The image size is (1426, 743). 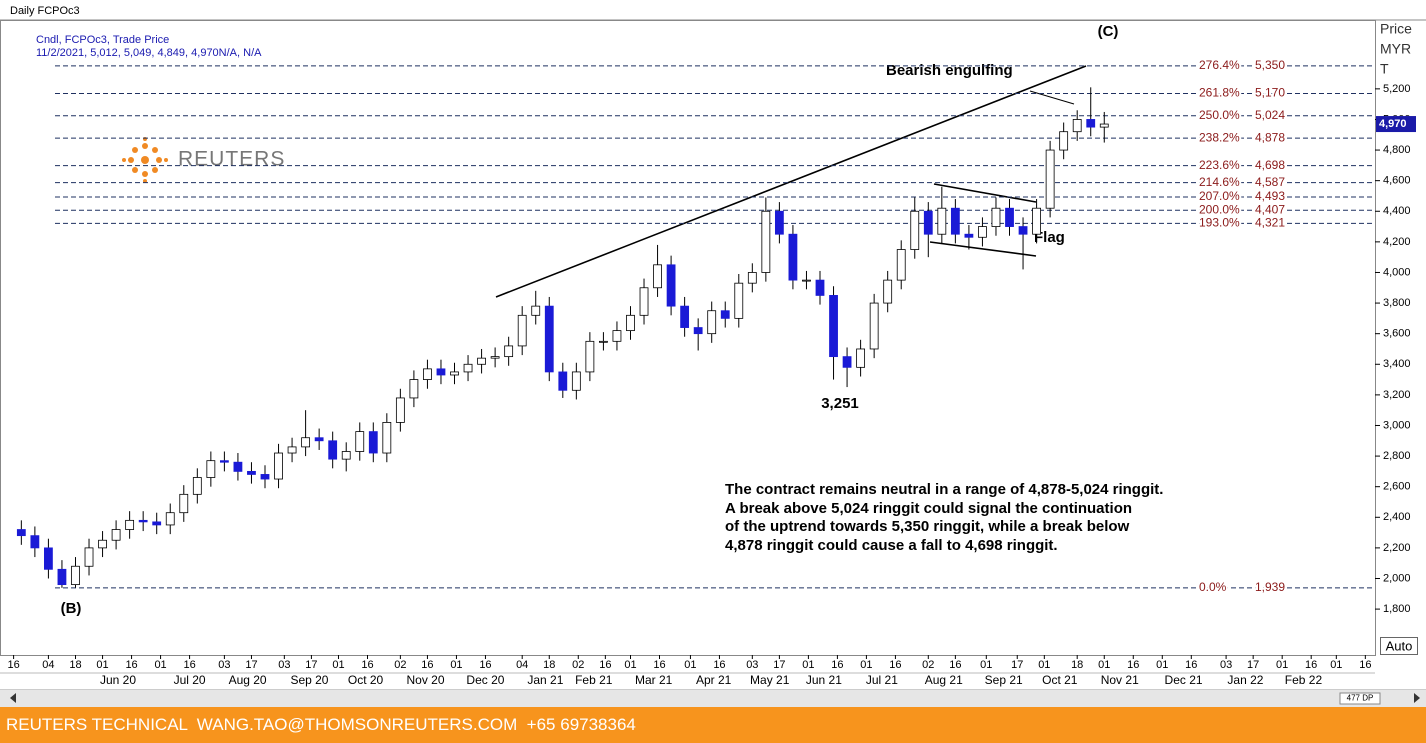 I want to click on level-pct: 250.0%, so click(x=1219, y=115).